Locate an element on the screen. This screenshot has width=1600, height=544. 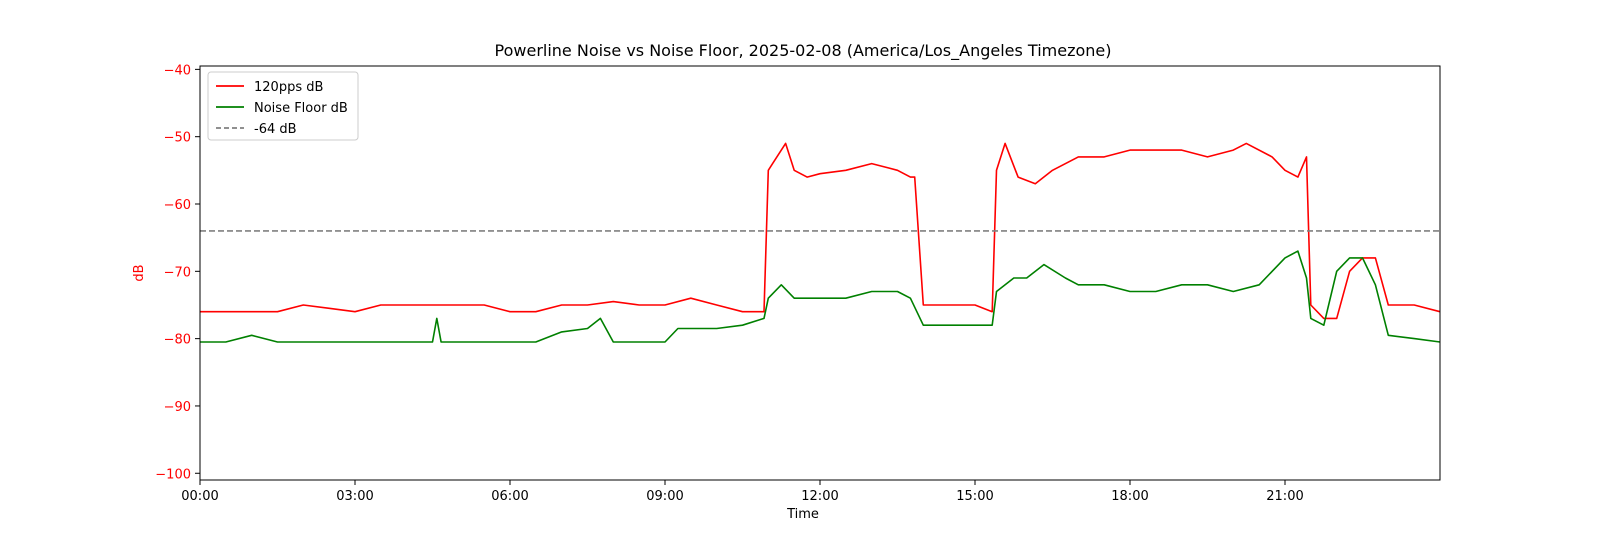
y-tick-label: −100 is located at coordinates (173, 474).